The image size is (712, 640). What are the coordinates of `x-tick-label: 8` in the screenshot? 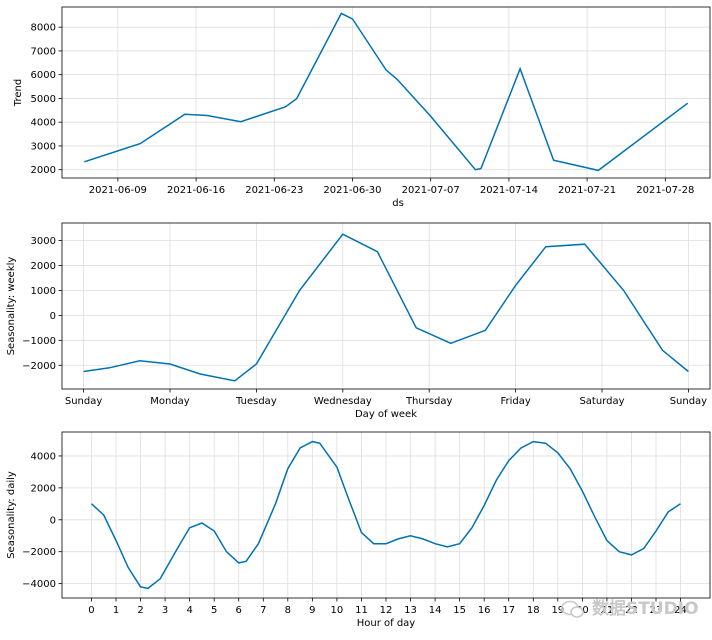 It's located at (288, 610).